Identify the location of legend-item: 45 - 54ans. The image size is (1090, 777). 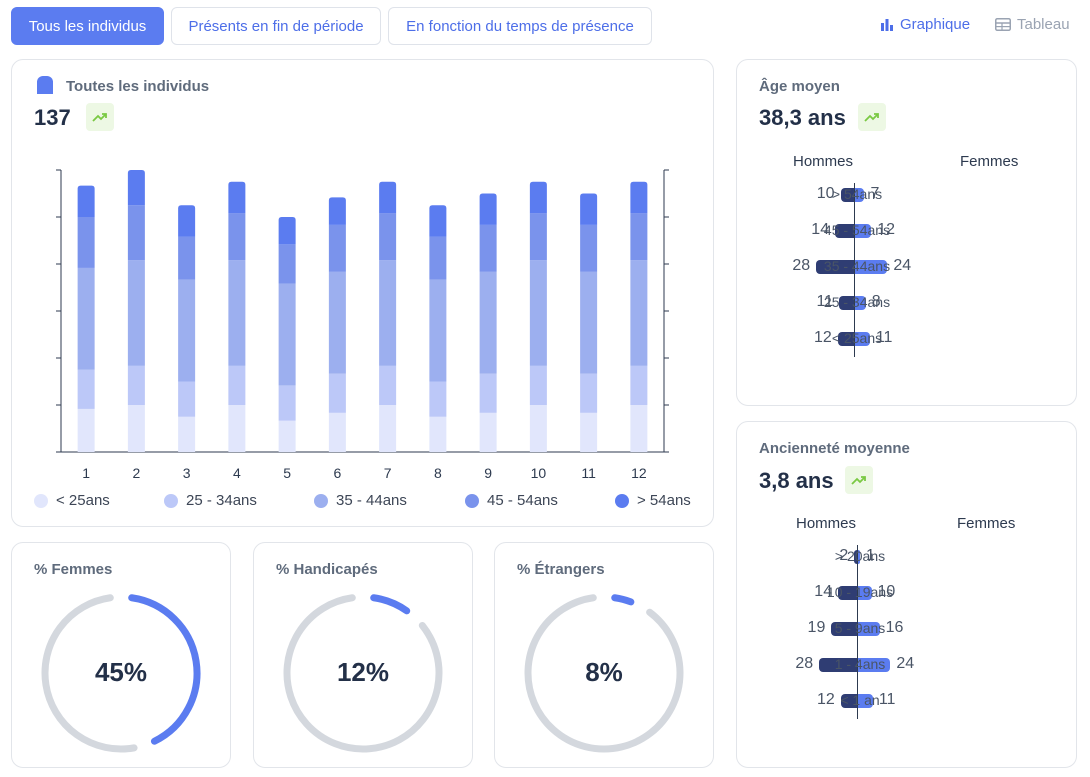
(511, 500).